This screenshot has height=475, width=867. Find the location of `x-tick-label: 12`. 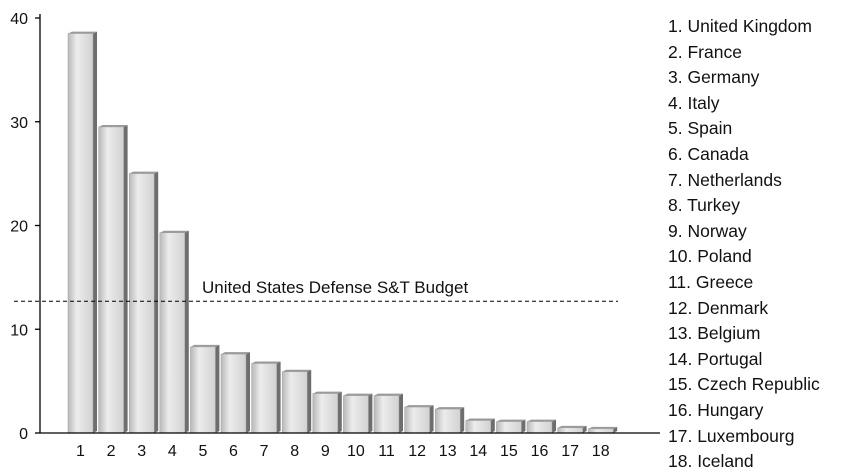

x-tick-label: 12 is located at coordinates (417, 451).